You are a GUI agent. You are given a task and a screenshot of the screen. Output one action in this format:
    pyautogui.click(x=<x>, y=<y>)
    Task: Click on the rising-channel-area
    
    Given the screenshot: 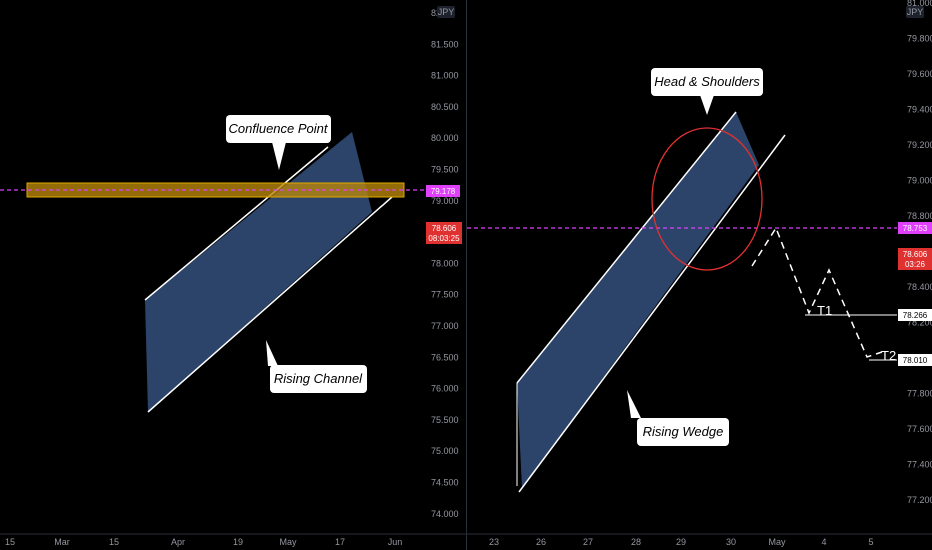 What is the action you would take?
    pyautogui.click(x=258, y=272)
    